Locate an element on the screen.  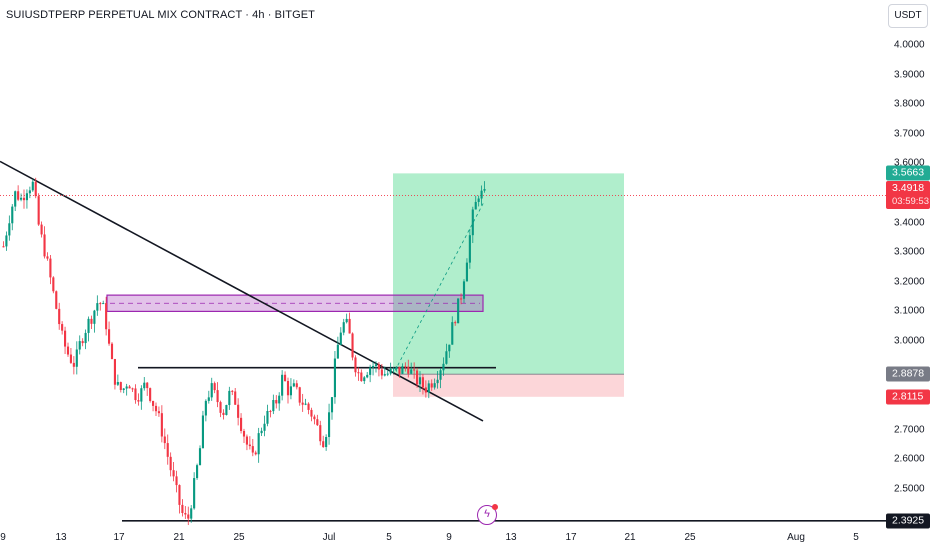
stop-price-badge: 2.8115 is located at coordinates (908, 397).